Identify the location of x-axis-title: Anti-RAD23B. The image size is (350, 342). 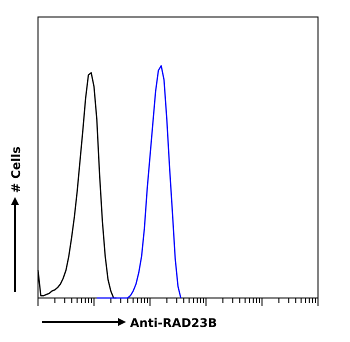
(173, 323).